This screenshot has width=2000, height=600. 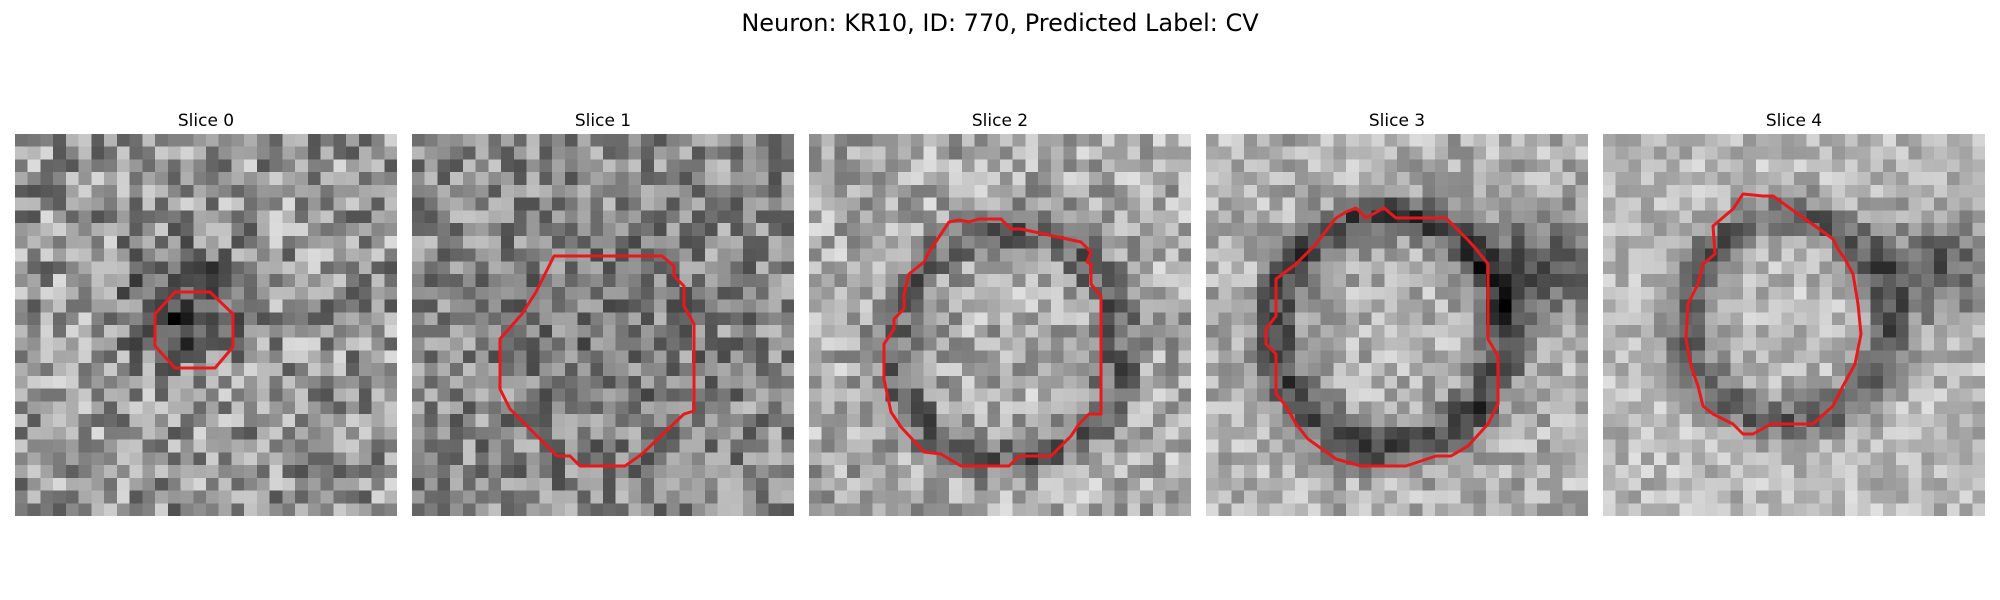 What do you see at coordinates (1397, 121) in the screenshot?
I see `slice-title: Slice 3` at bounding box center [1397, 121].